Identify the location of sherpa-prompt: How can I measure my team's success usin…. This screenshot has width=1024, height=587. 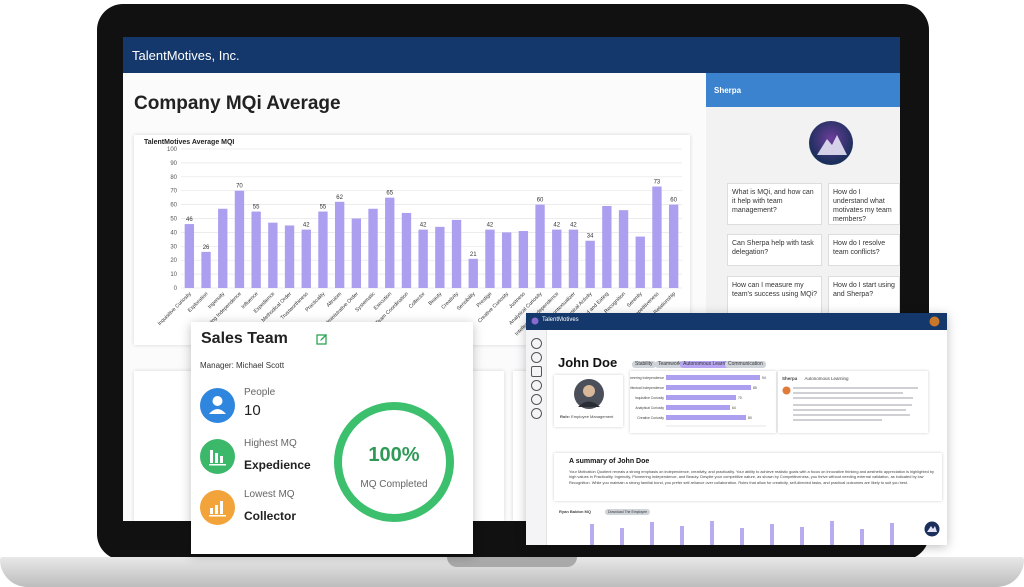
(774, 297).